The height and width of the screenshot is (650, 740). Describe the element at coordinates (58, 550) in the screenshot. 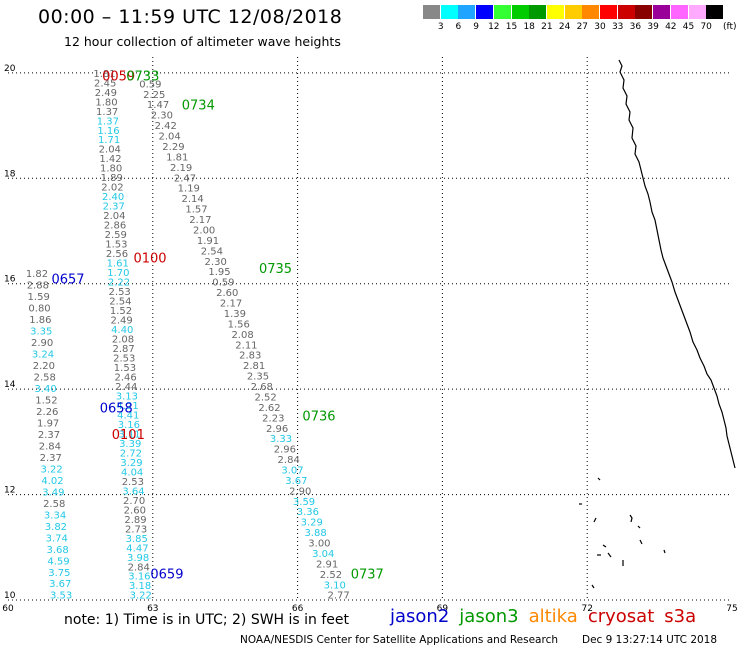

I see `wave-height-value: 3.68` at that location.